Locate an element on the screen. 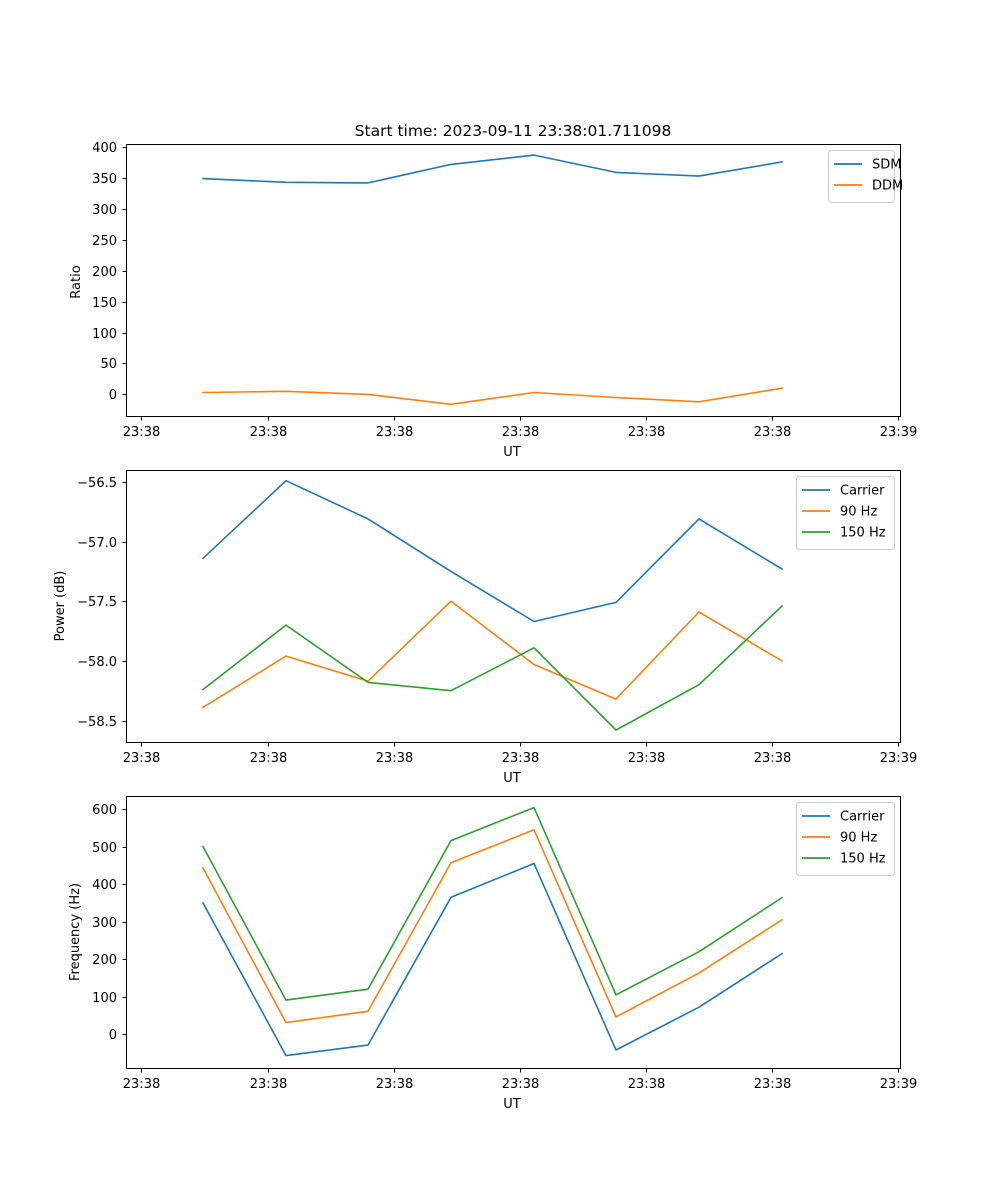  legend: SDM DDM is located at coordinates (865, 176).